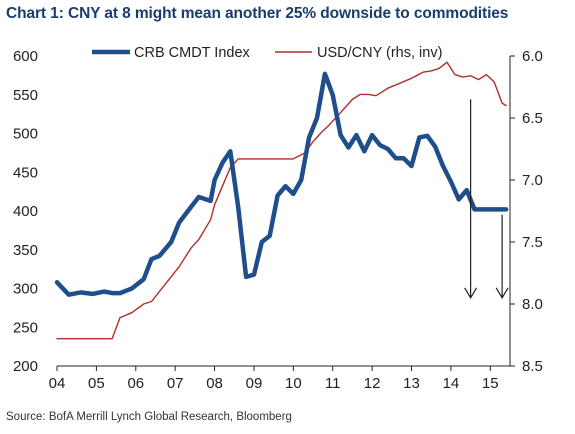  Describe the element at coordinates (532, 56) in the screenshot. I see `right-tick-label: 6.0` at that location.